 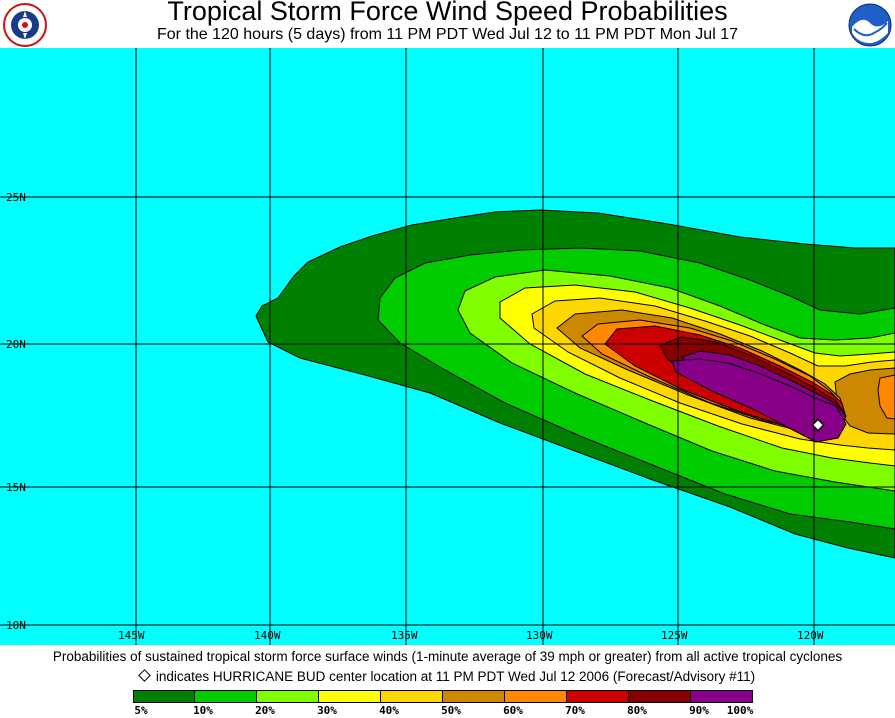 I want to click on legend-tick-label: 70%, so click(x=575, y=710).